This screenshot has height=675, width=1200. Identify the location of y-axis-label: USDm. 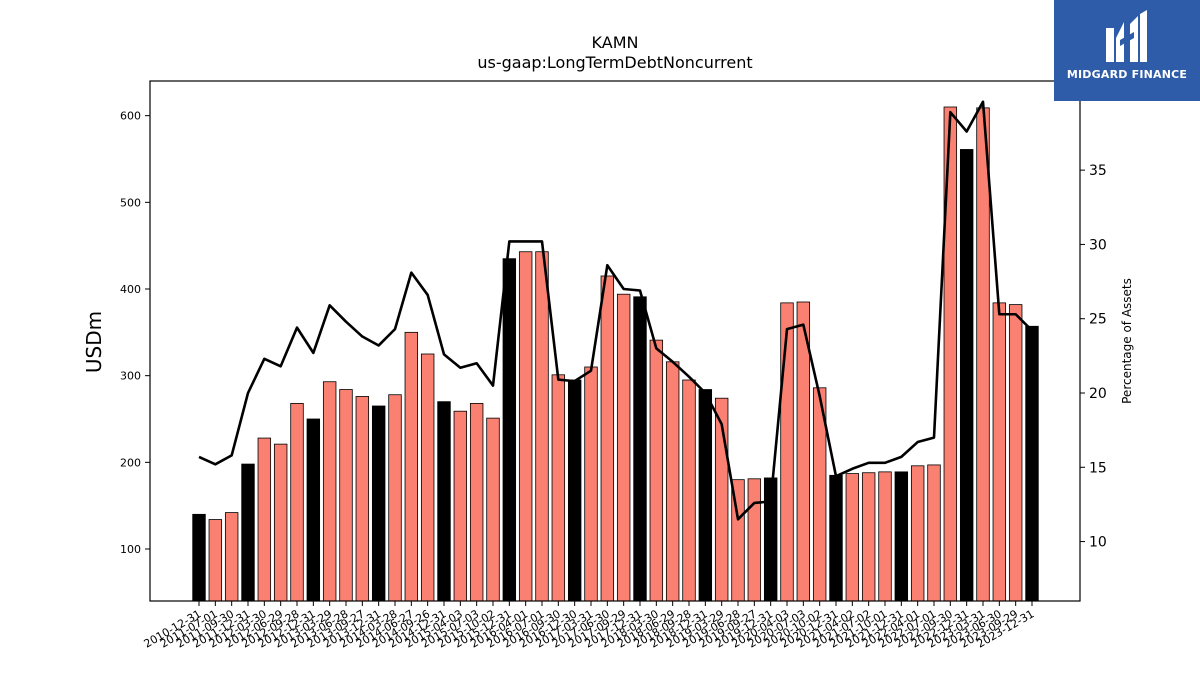
(94, 342).